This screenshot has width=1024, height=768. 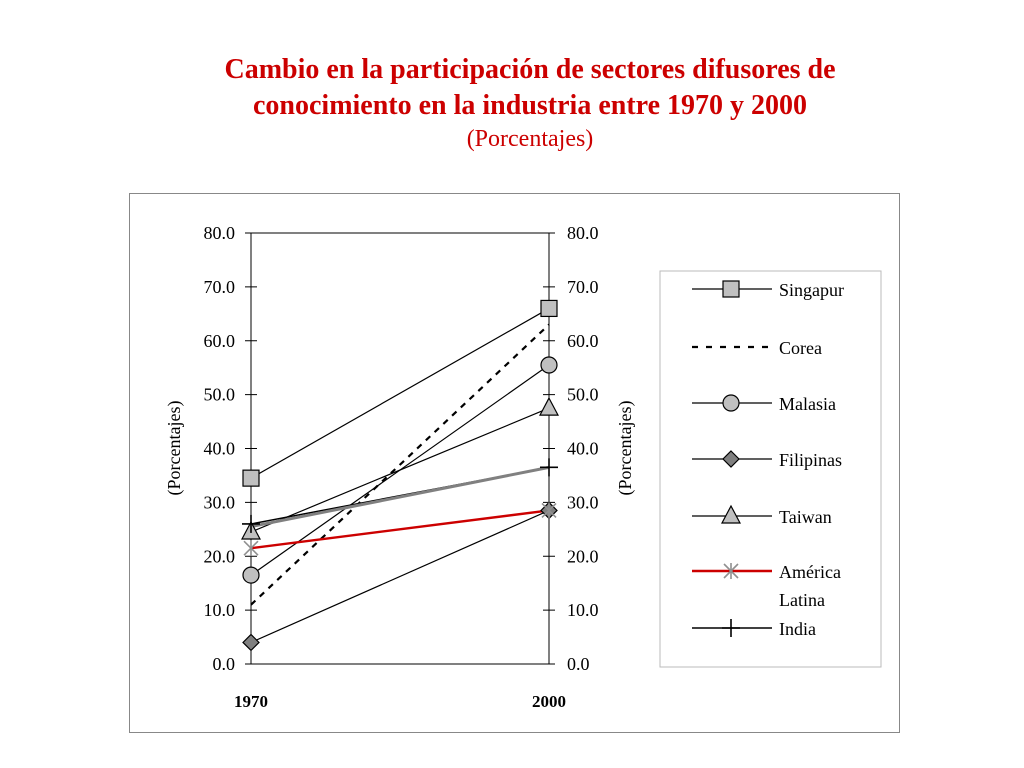 I want to click on left-tick-label: 30.0, so click(x=220, y=502).